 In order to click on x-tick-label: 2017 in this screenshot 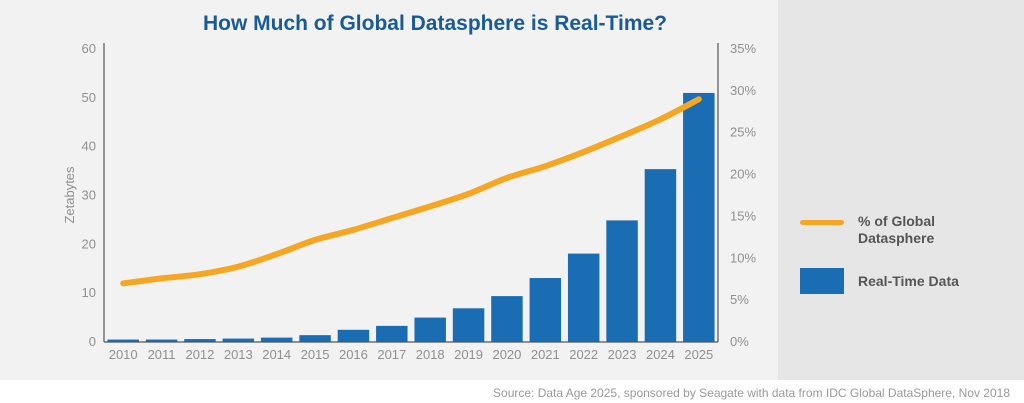, I will do `click(391, 354)`.